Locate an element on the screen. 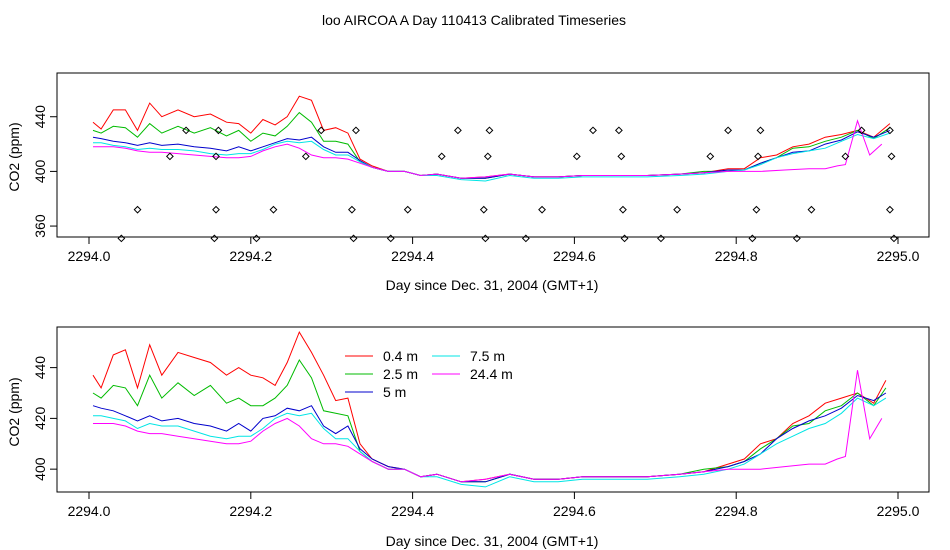 The image size is (950, 550). panel-2-x-axis: 2294.0 2294.2 2294.4 2294.6 2294.8 2295.0 is located at coordinates (494, 505).